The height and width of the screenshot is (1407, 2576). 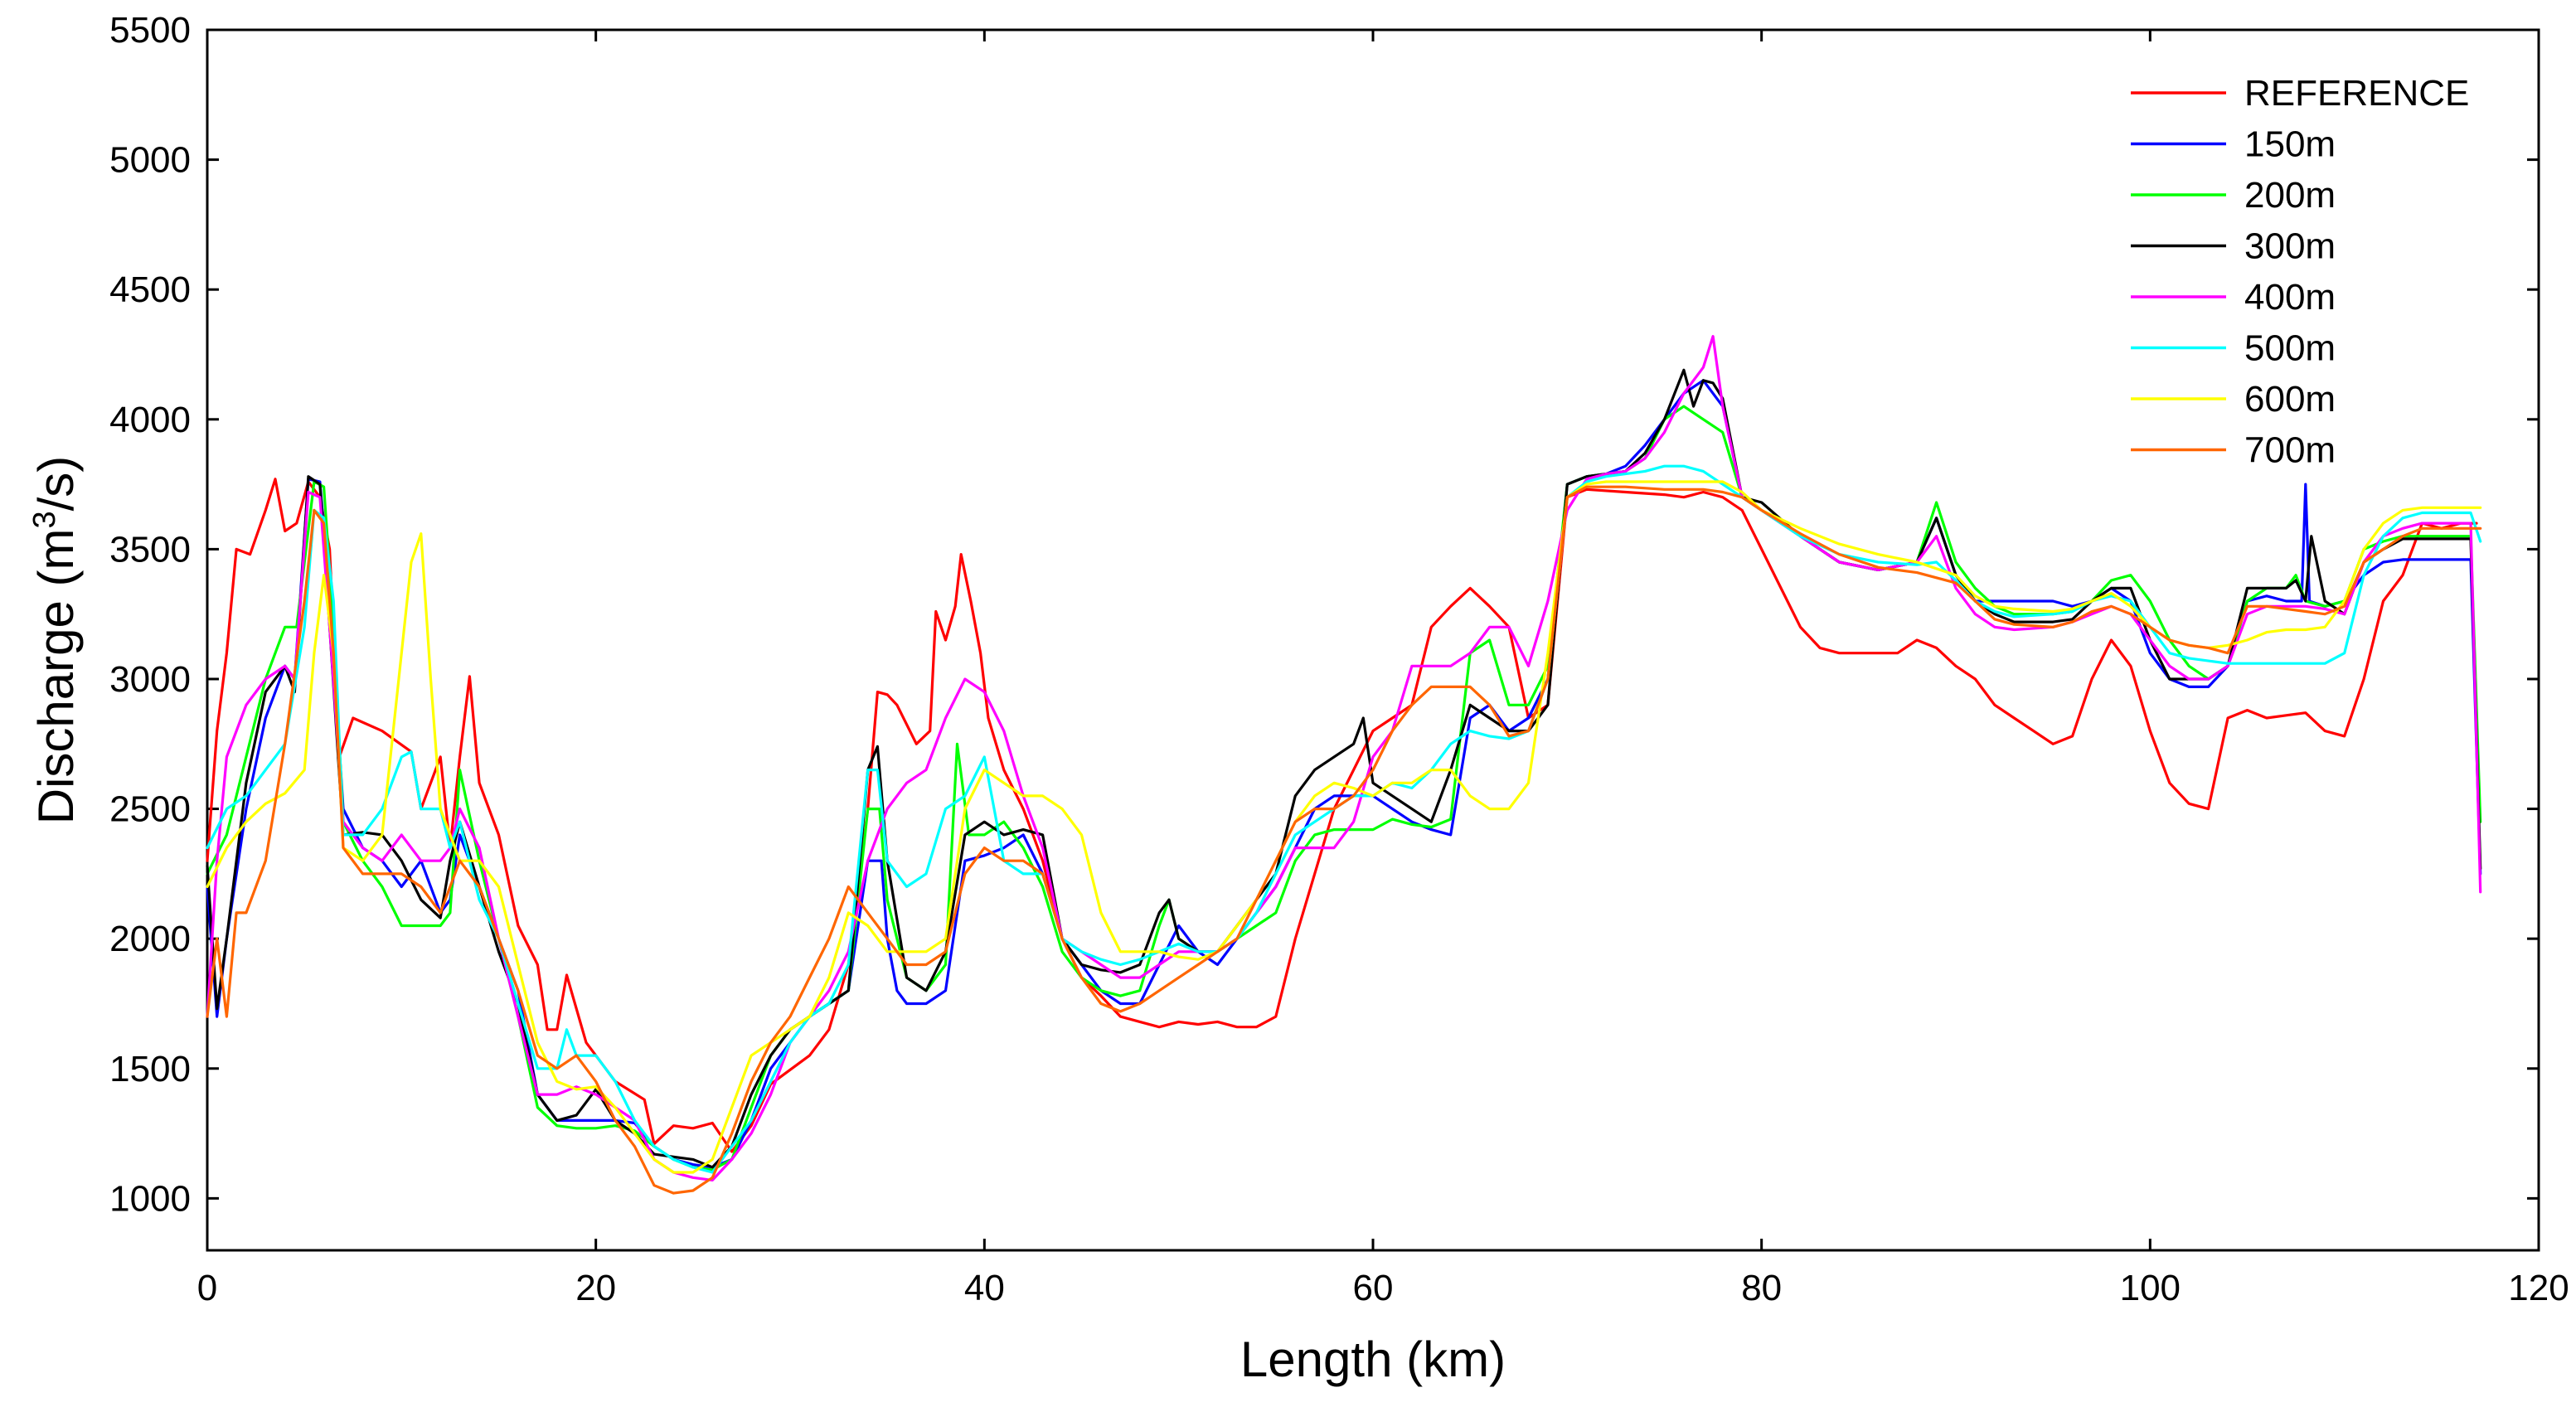 I want to click on x-tick-label: 80, so click(x=1761, y=1288).